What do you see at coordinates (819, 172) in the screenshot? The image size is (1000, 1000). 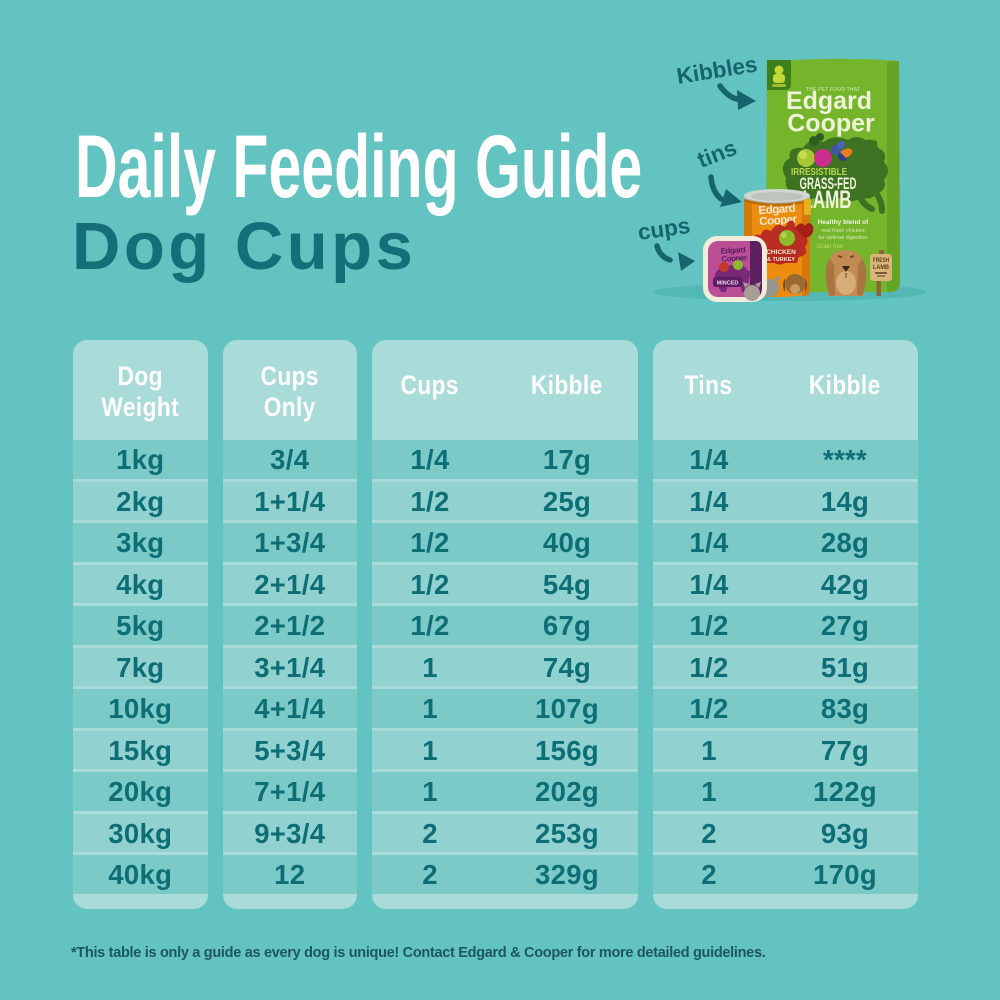 I see `svg-text: IRRESISTIBLE` at bounding box center [819, 172].